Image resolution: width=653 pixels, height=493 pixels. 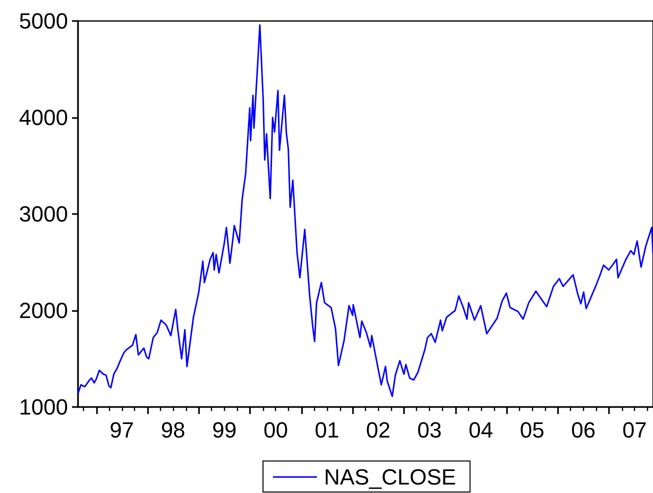 What do you see at coordinates (390, 477) in the screenshot?
I see `legend-label: NAS_CLOSE` at bounding box center [390, 477].